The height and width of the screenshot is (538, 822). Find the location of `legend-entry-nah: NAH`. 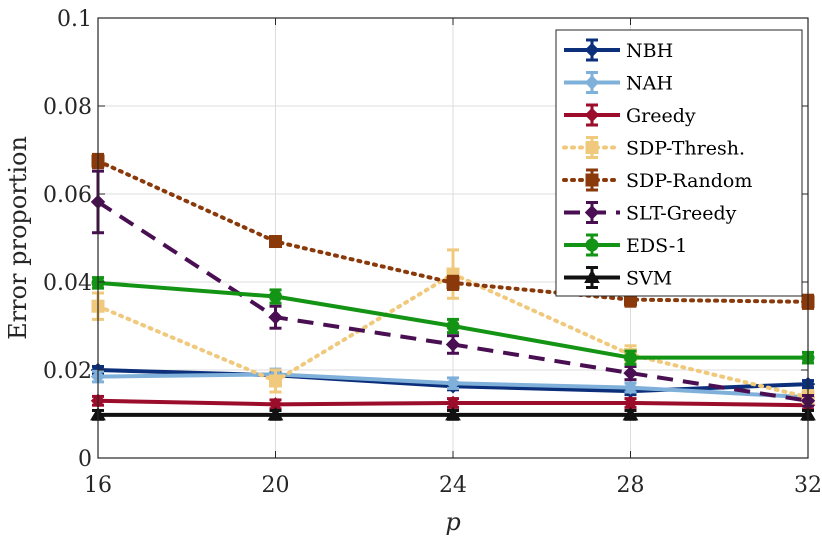

legend-entry-nah: NAH is located at coordinates (618, 83).